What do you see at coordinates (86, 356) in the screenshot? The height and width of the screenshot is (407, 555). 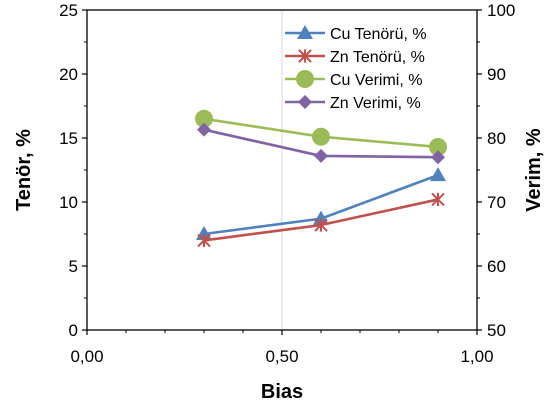 I see `x-tick-label: 0,00` at bounding box center [86, 356].